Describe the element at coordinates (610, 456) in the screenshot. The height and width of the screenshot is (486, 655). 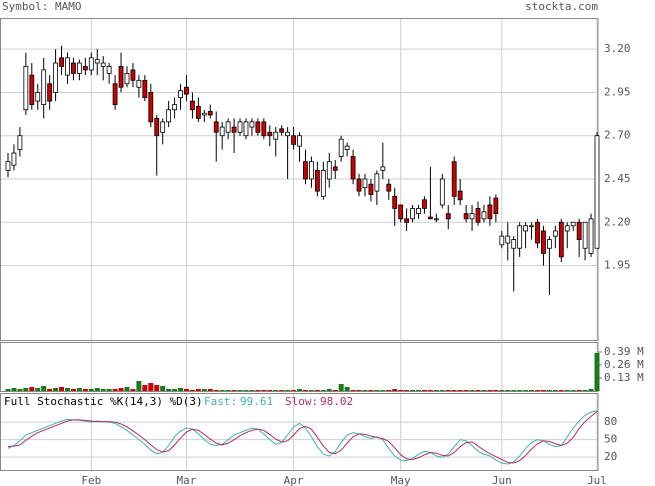
I see `y-tick-label: 20` at that location.